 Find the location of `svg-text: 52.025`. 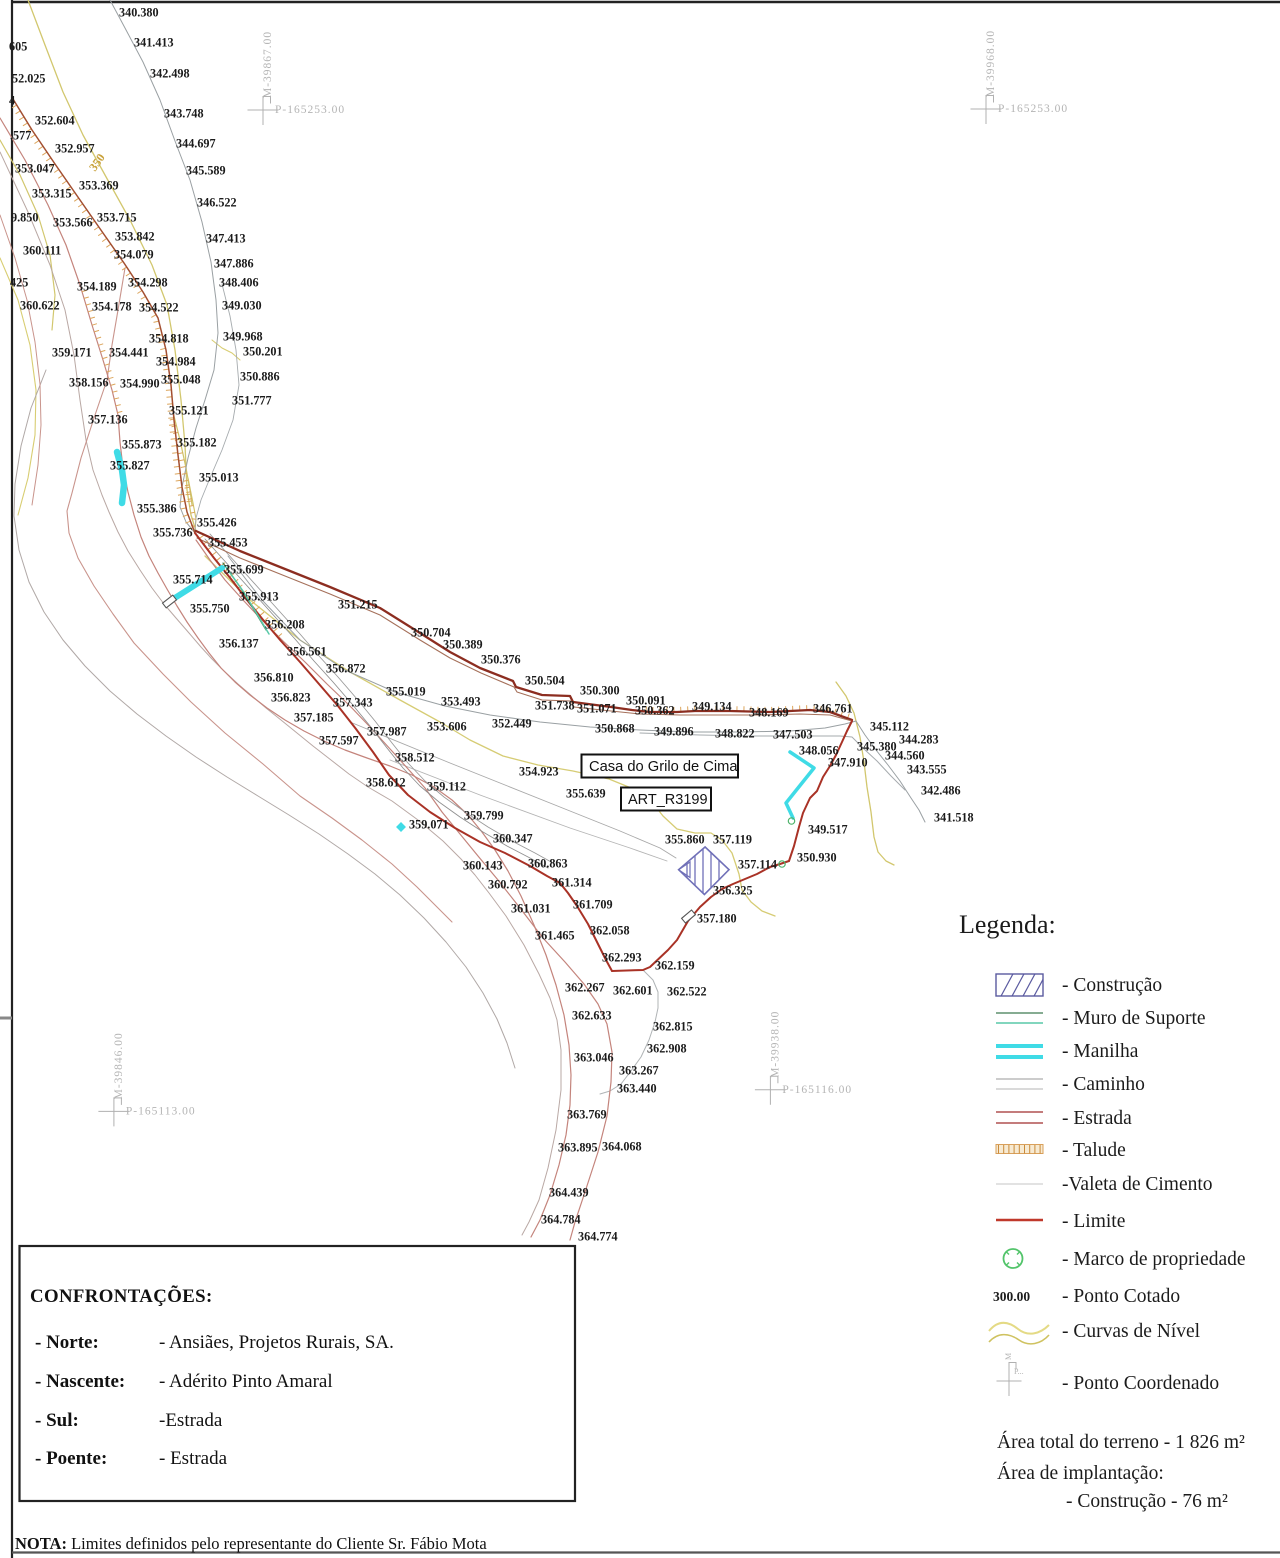

svg-text: 52.025 is located at coordinates (29, 79).